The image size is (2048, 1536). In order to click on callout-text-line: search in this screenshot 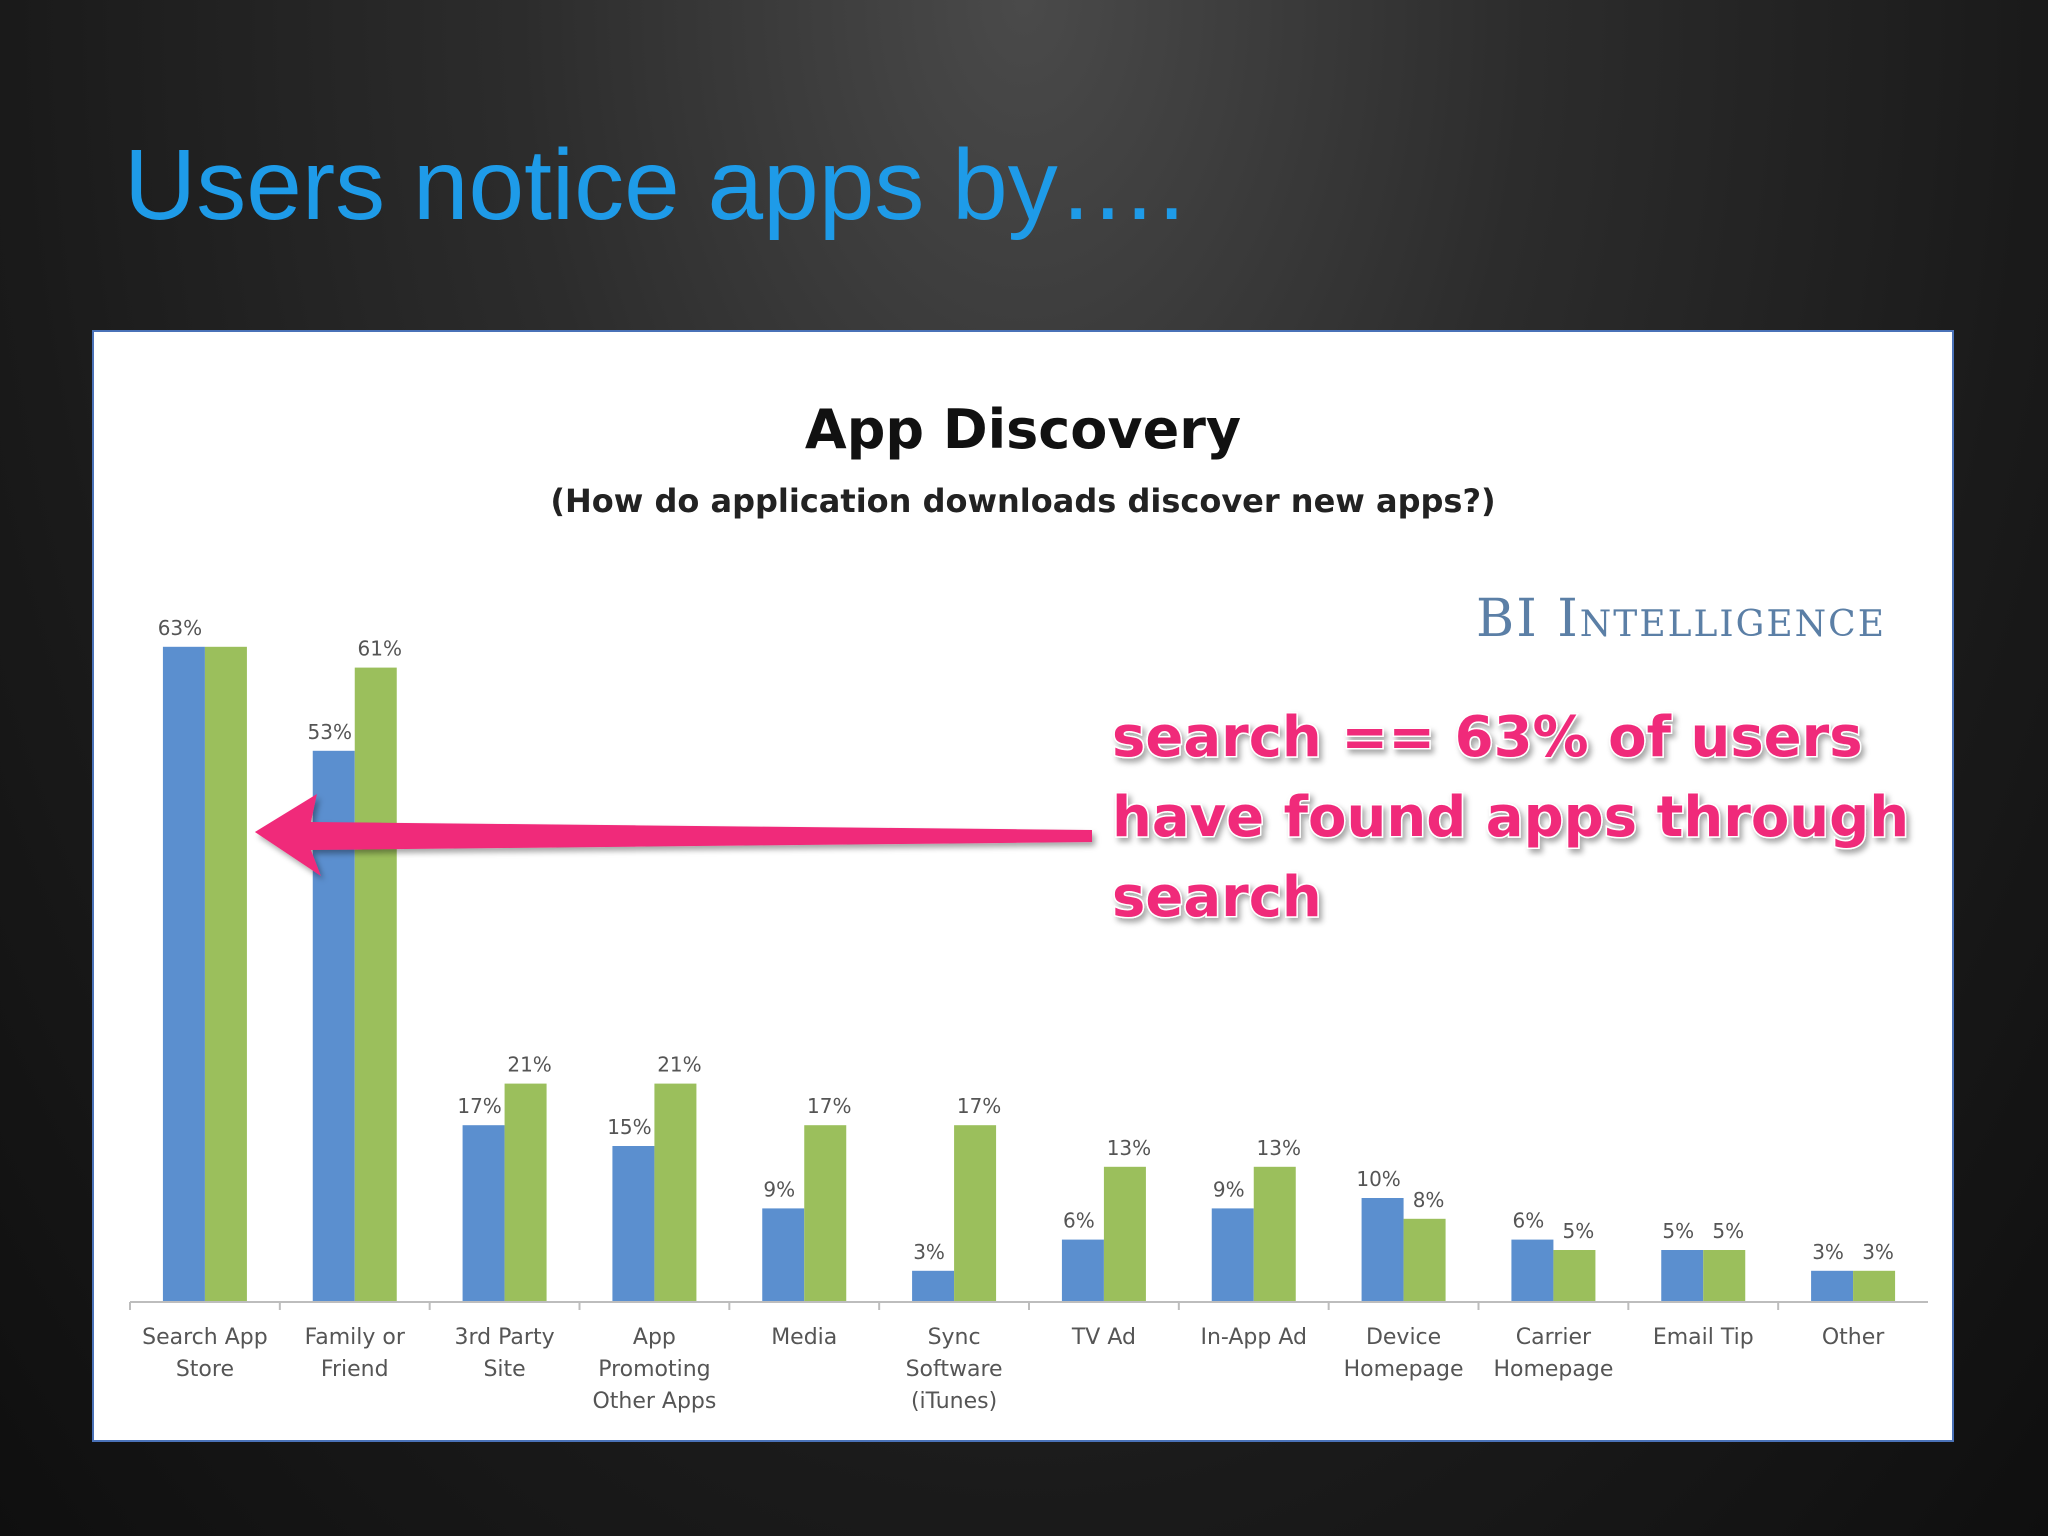, I will do `click(1217, 897)`.